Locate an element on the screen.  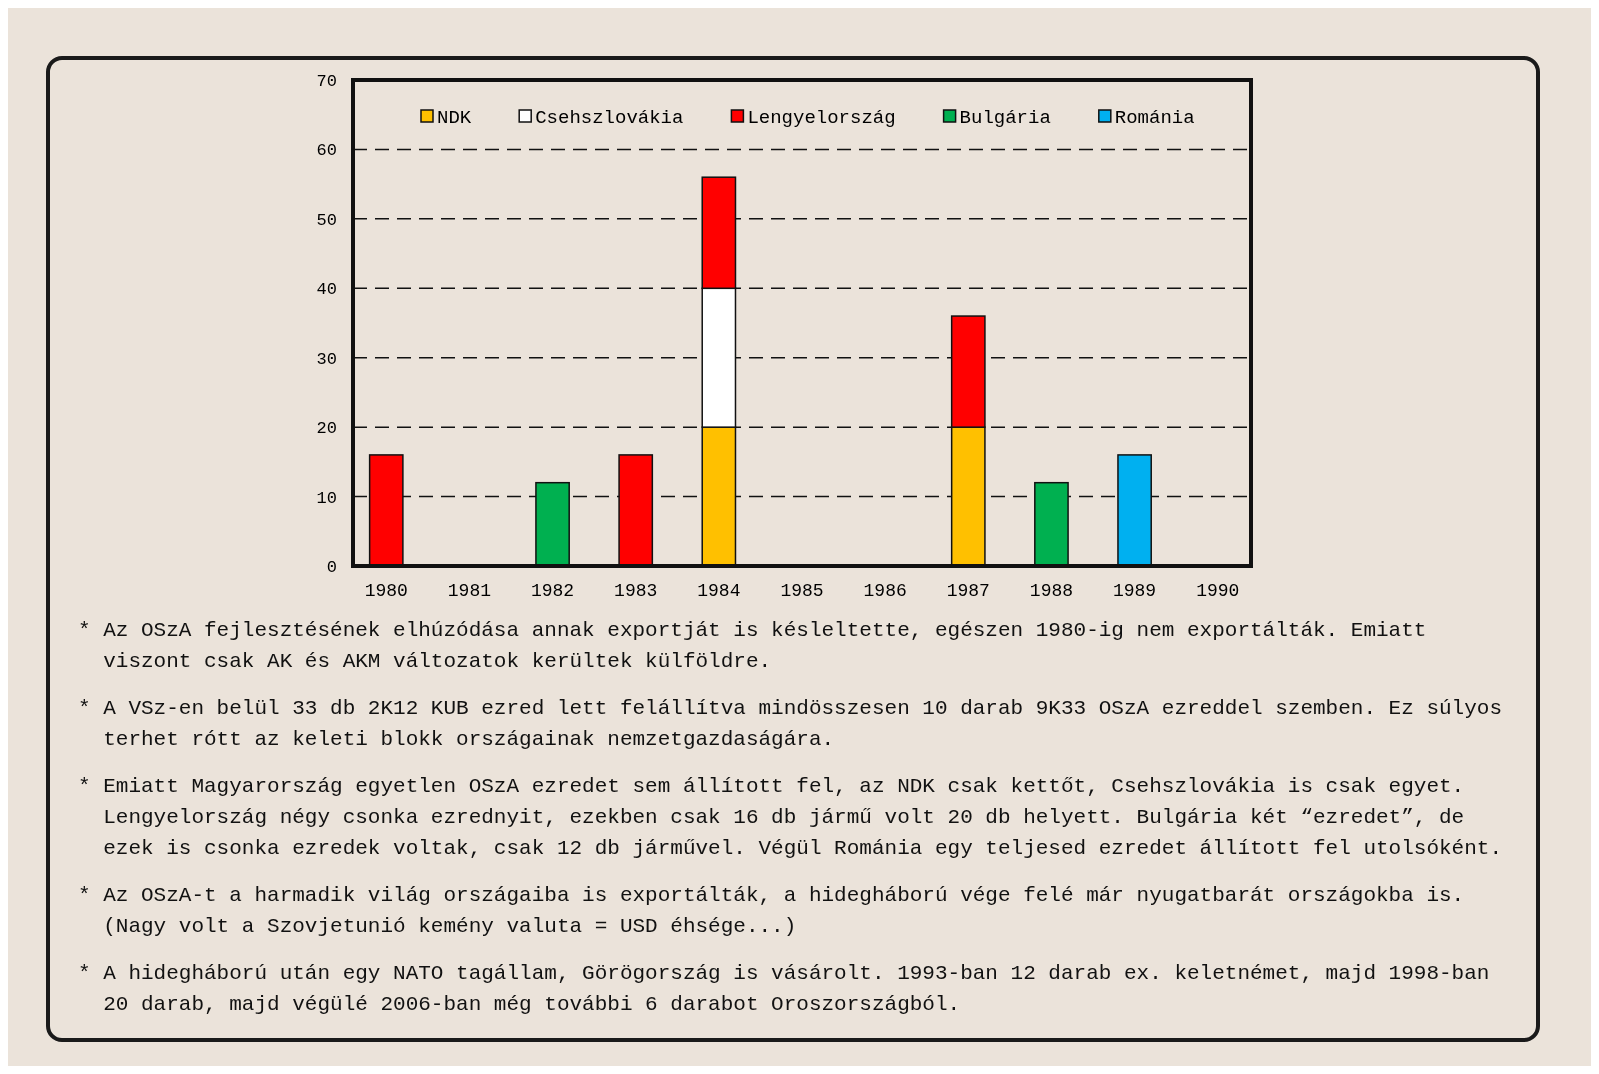
x-tick-label: 1983 is located at coordinates (636, 591).